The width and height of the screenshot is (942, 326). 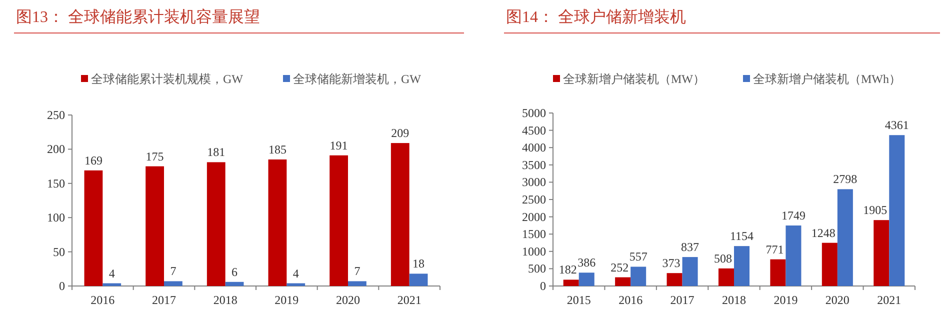 What do you see at coordinates (56, 183) in the screenshot?
I see `y-tick-label: 150` at bounding box center [56, 183].